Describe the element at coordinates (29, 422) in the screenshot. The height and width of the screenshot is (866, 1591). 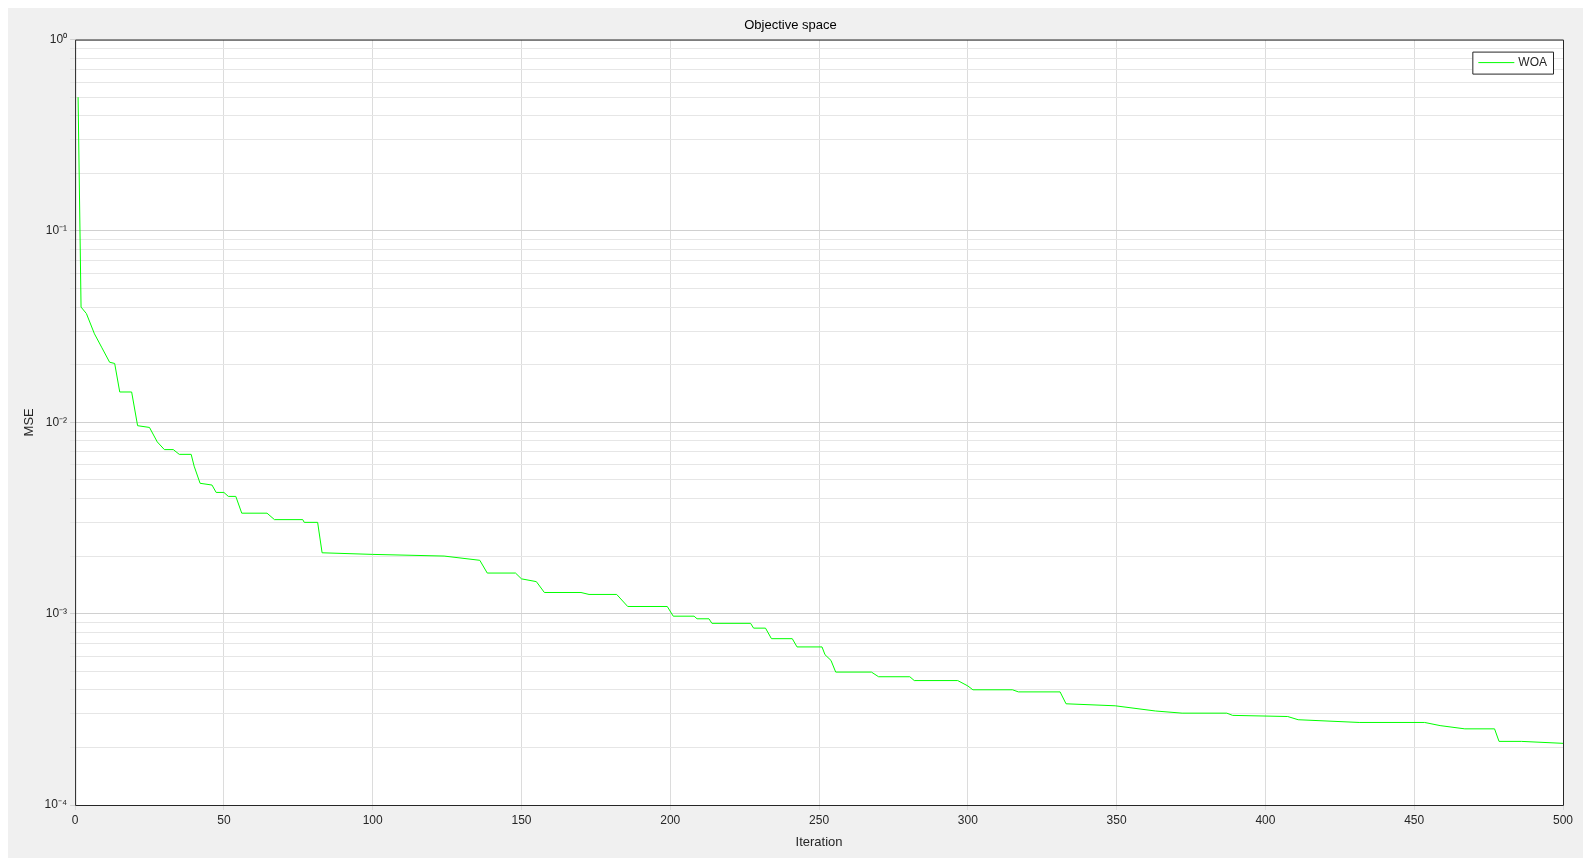
I see `y-axis-title: MSE` at that location.